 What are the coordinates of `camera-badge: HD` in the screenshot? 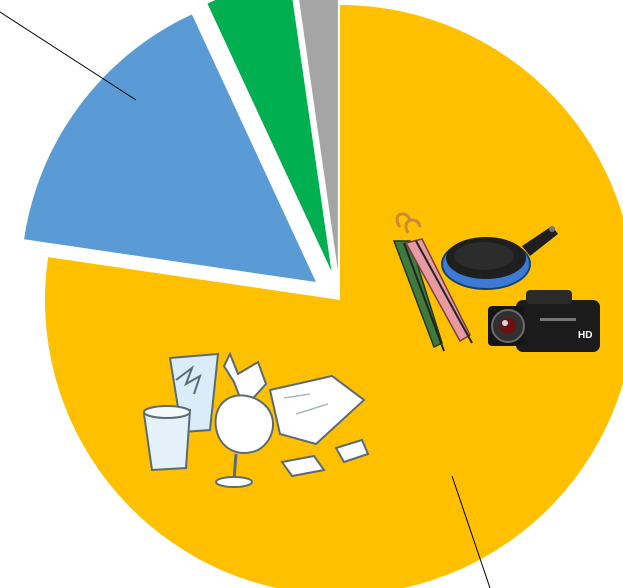 It's located at (585, 335).